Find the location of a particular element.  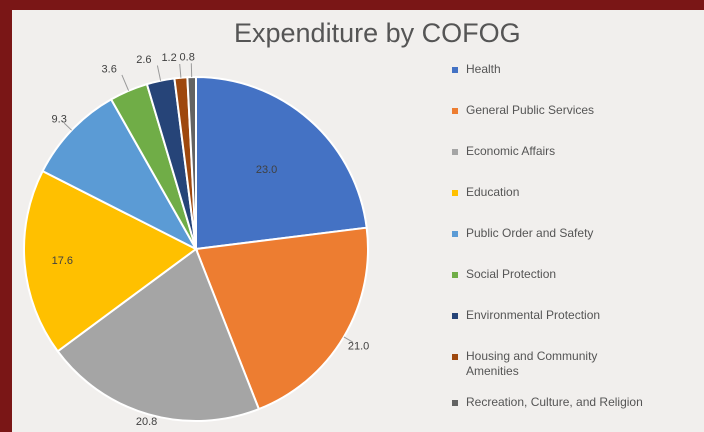

data-label-economic-affairs: 20.8 is located at coordinates (146, 422).